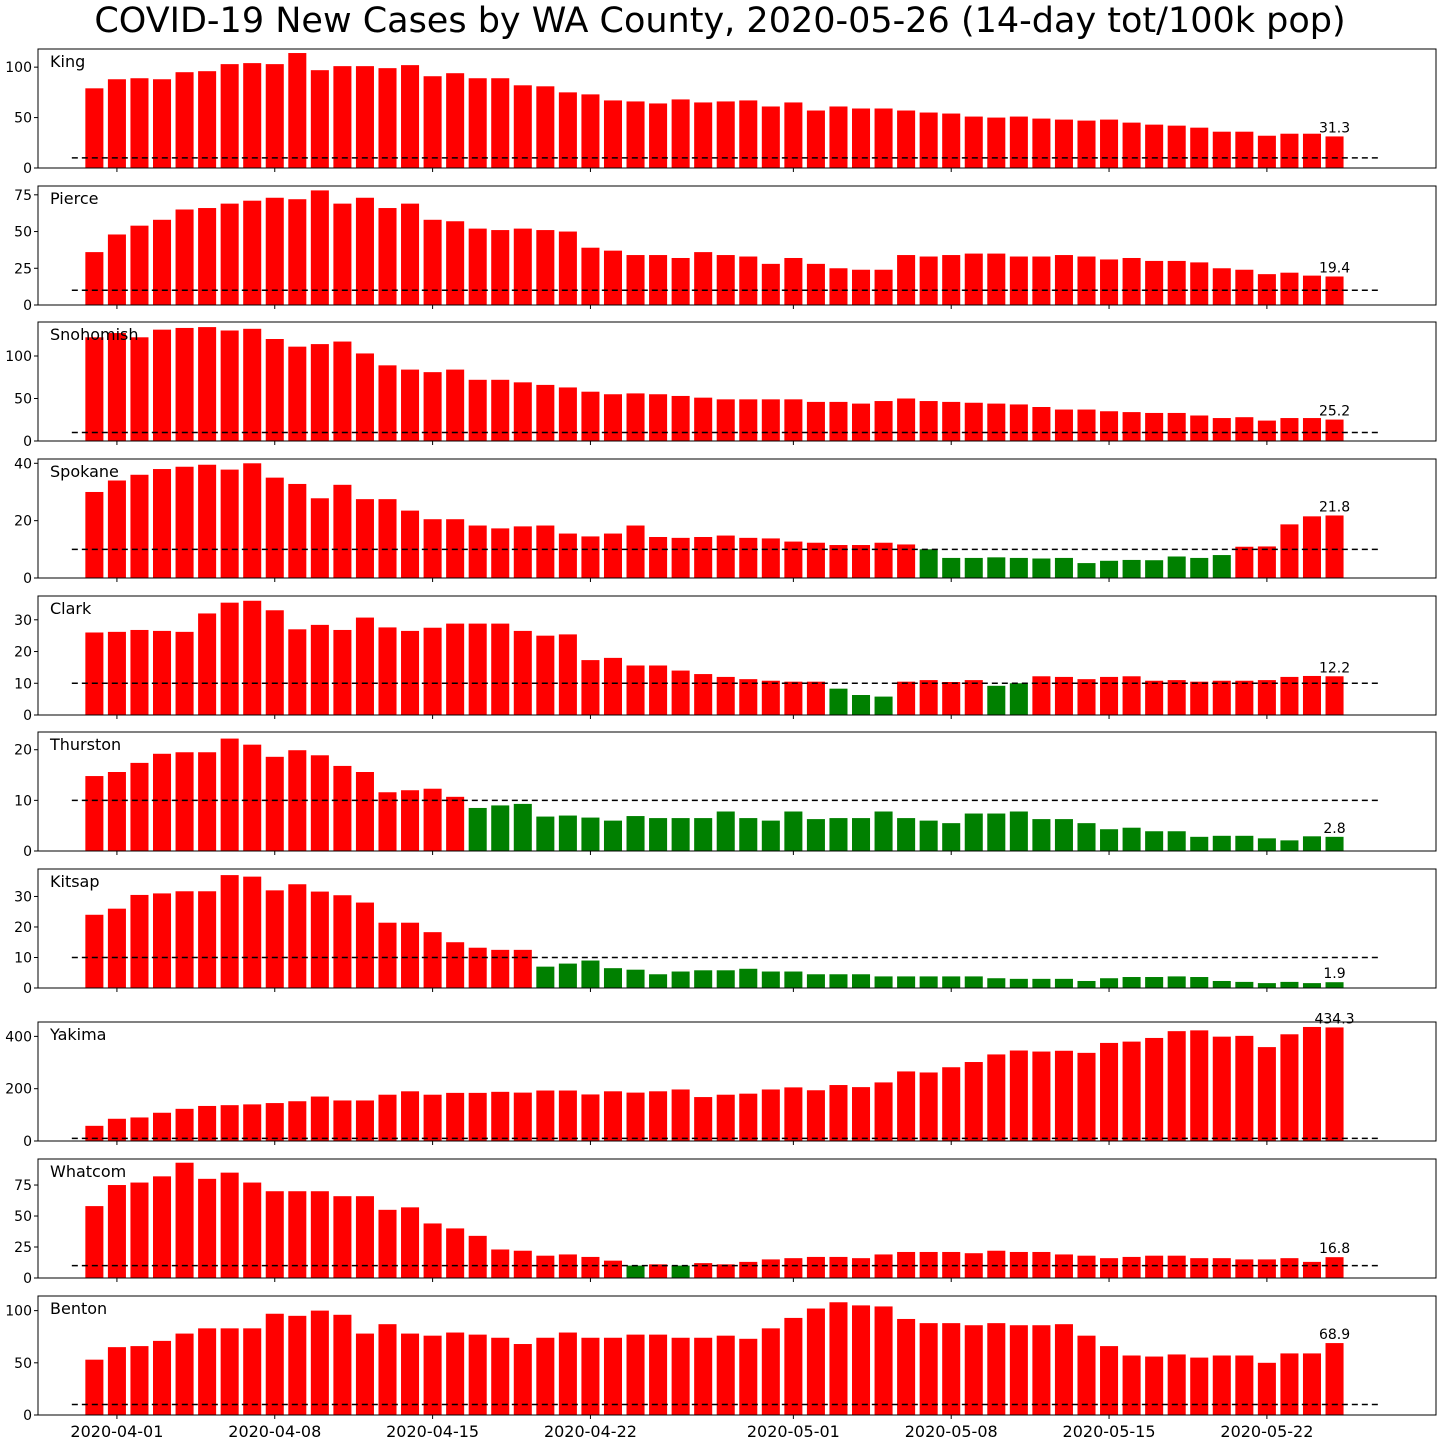 Image resolution: width=1440 pixels, height=1440 pixels. Describe the element at coordinates (274, 1431) in the screenshot. I see `x-tick-label: 2020-04-08` at that location.